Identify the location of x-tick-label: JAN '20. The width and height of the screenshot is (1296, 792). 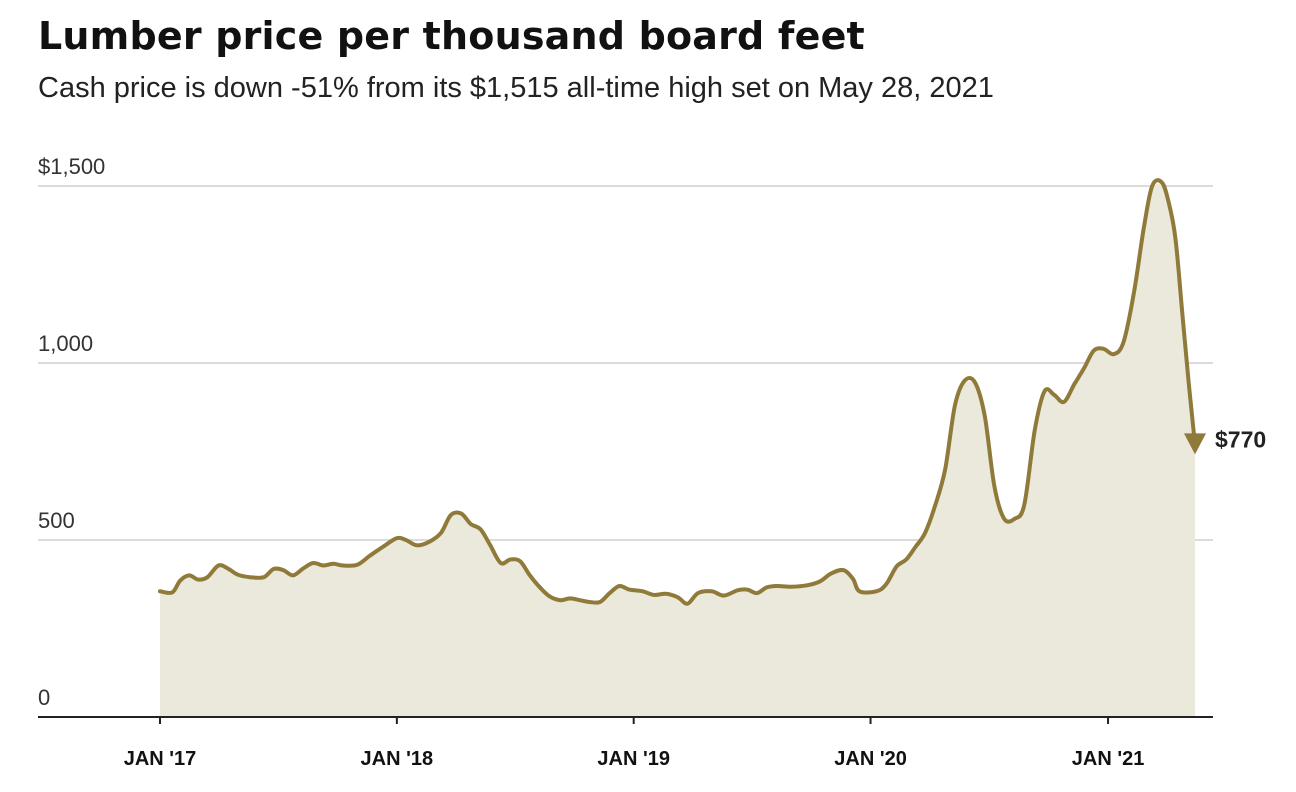
(870, 759).